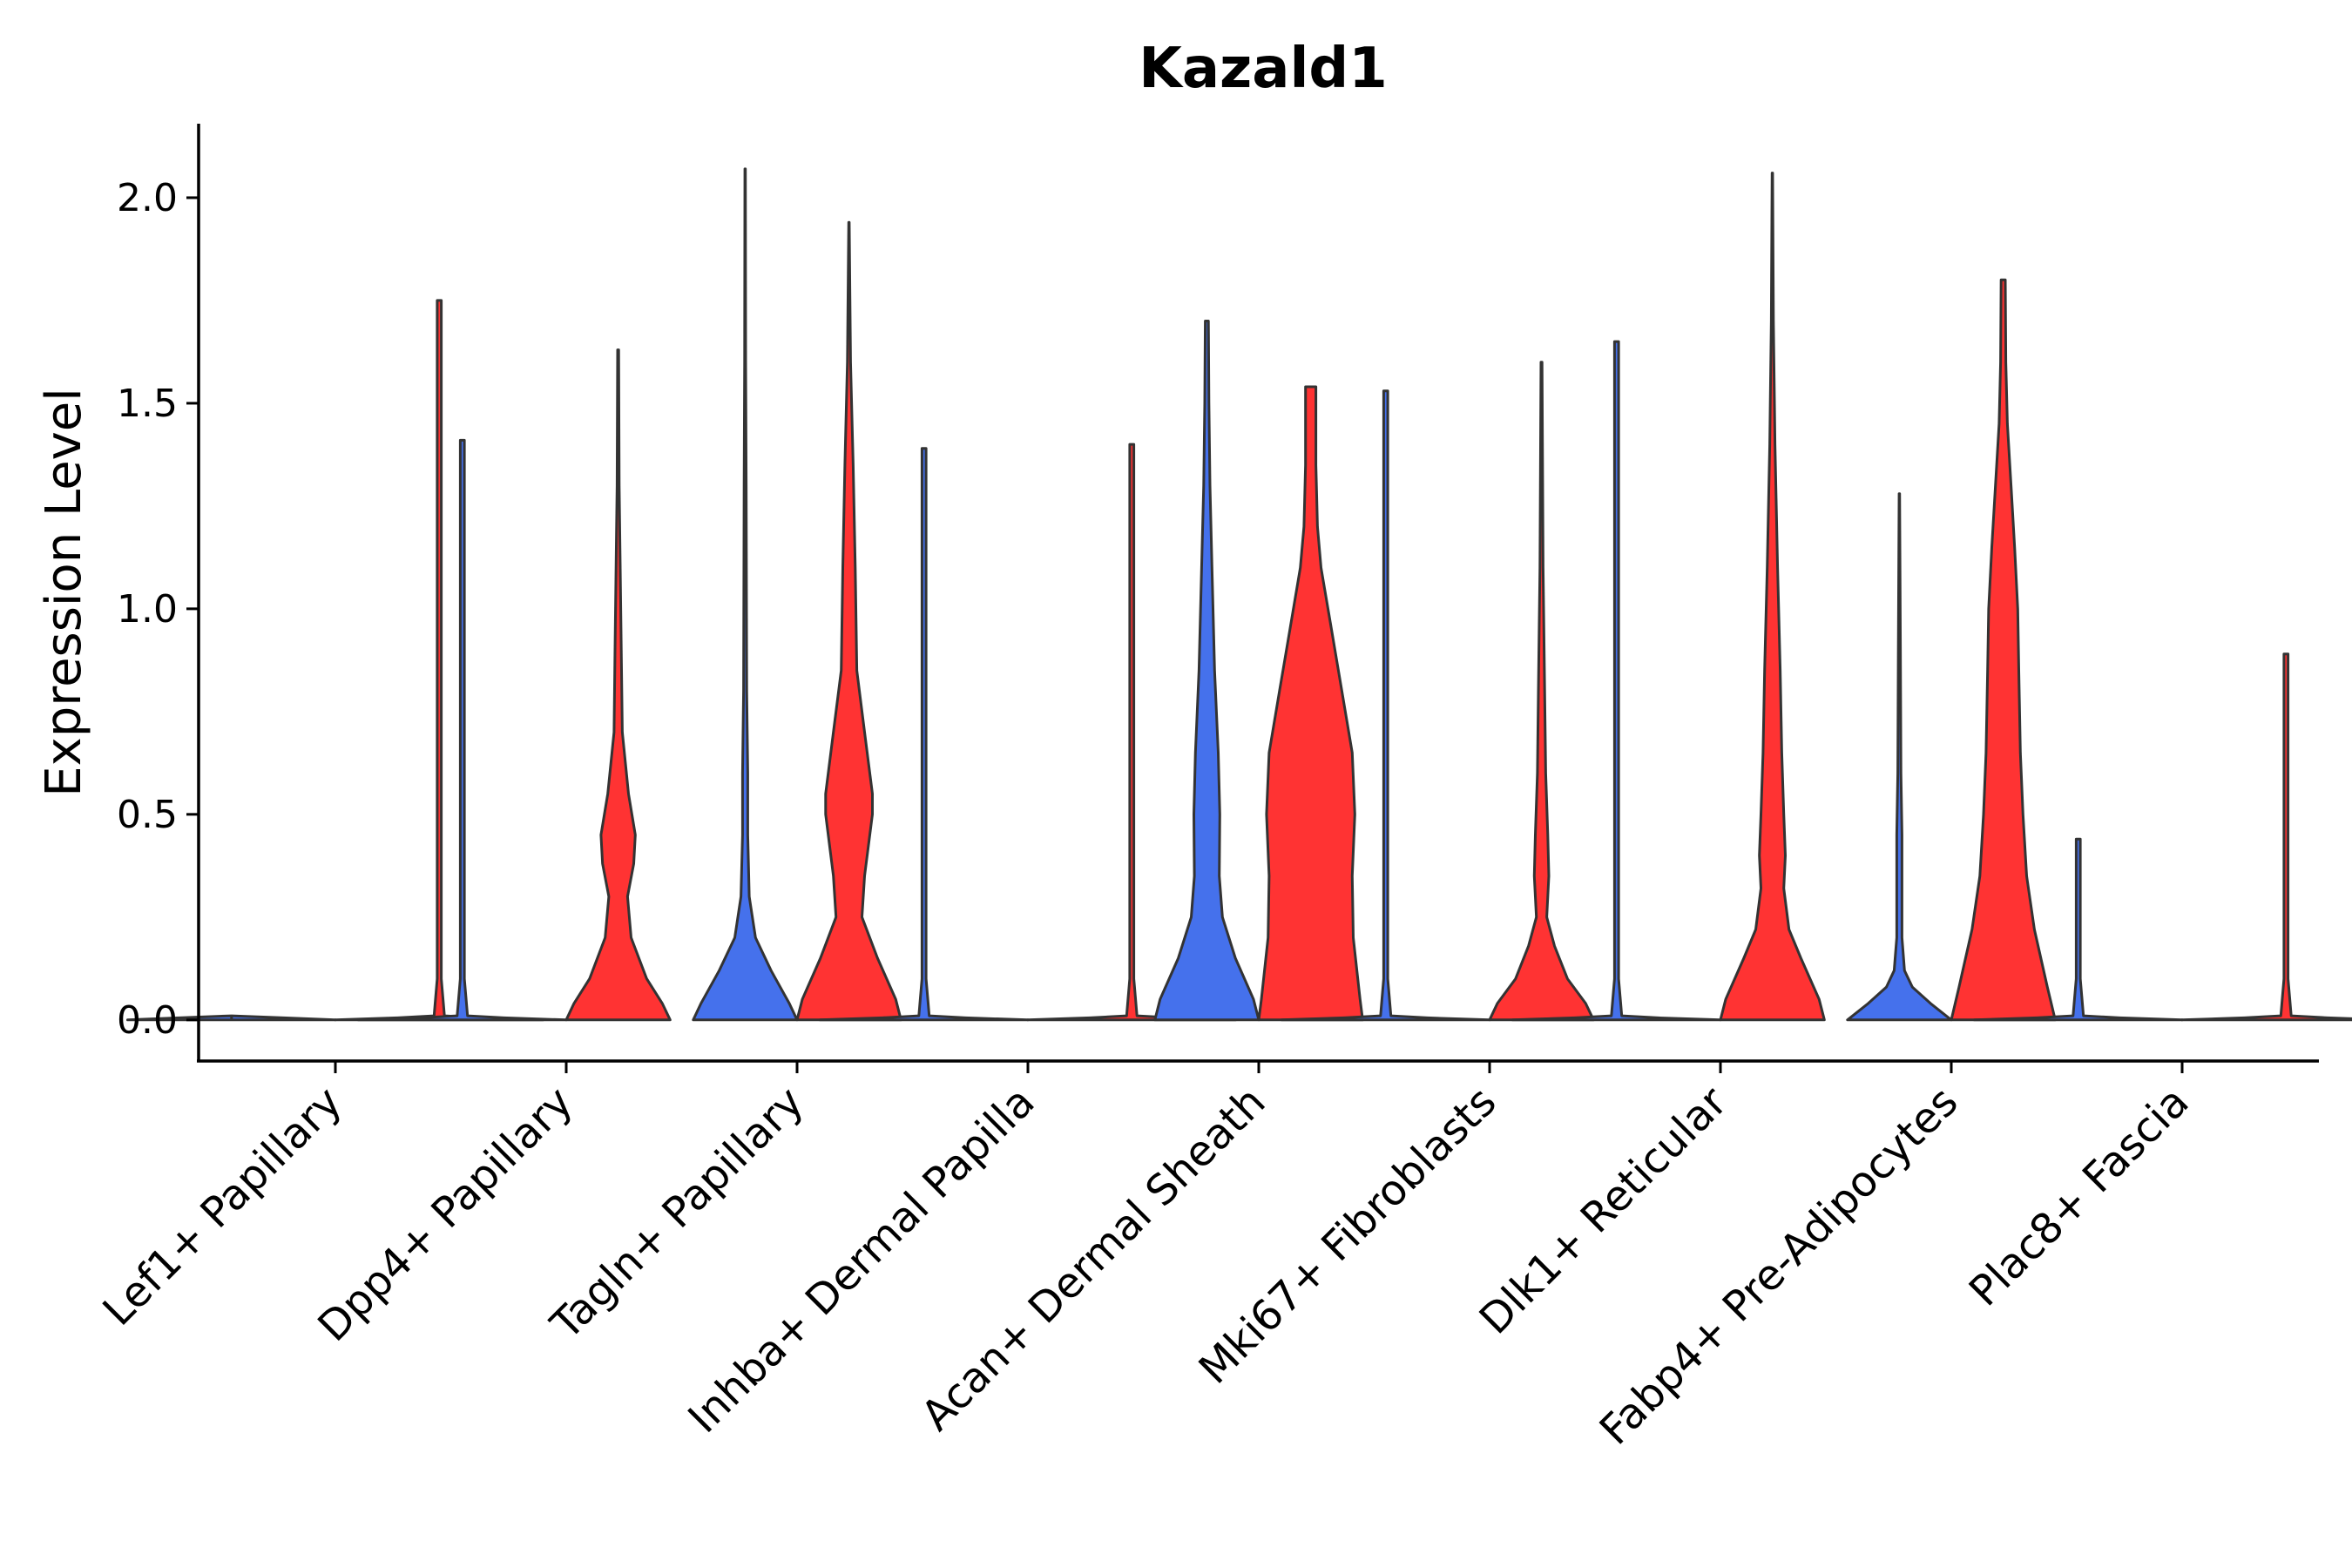  What do you see at coordinates (677, 1213) in the screenshot?
I see `x-tick-label-tagln-papillary: Tagln+ Papillary` at bounding box center [677, 1213].